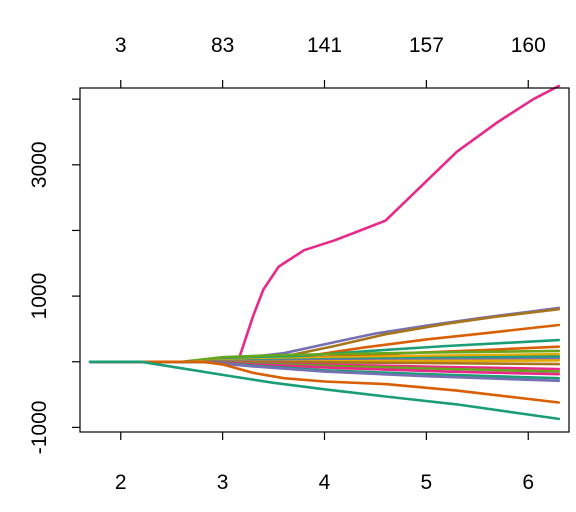  What do you see at coordinates (426, 45) in the screenshot?
I see `top-tick-label: 157` at bounding box center [426, 45].